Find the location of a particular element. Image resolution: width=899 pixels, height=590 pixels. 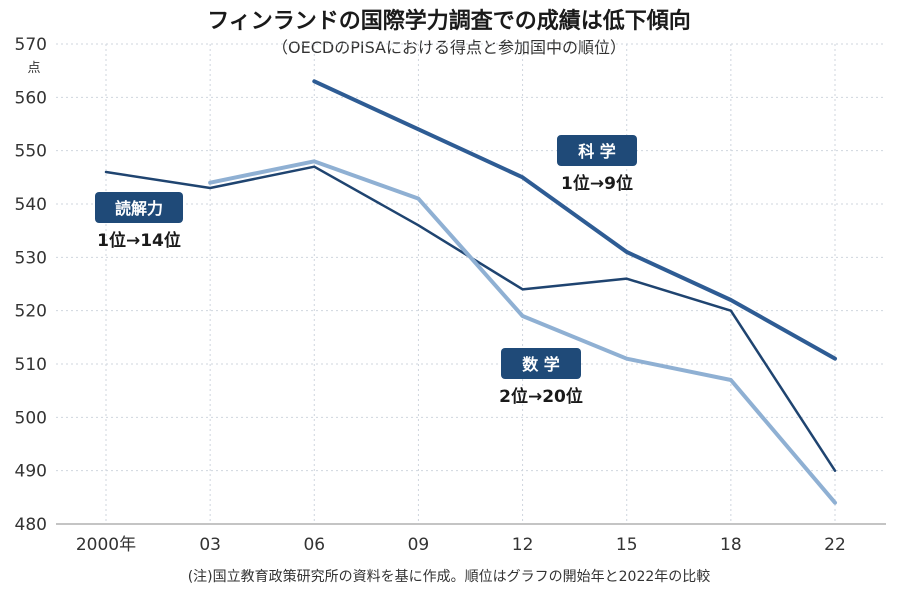

y-tick-label: 510 is located at coordinates (31, 365).